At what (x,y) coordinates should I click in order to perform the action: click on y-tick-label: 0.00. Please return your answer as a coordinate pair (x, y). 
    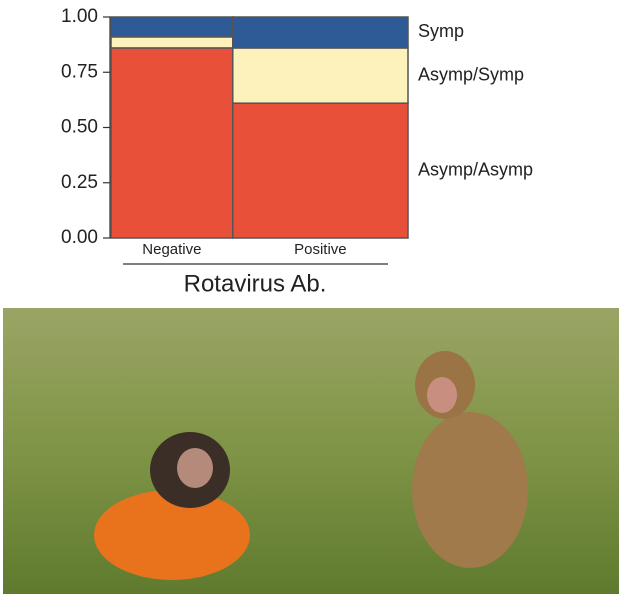
    Looking at the image, I should click on (79, 237).